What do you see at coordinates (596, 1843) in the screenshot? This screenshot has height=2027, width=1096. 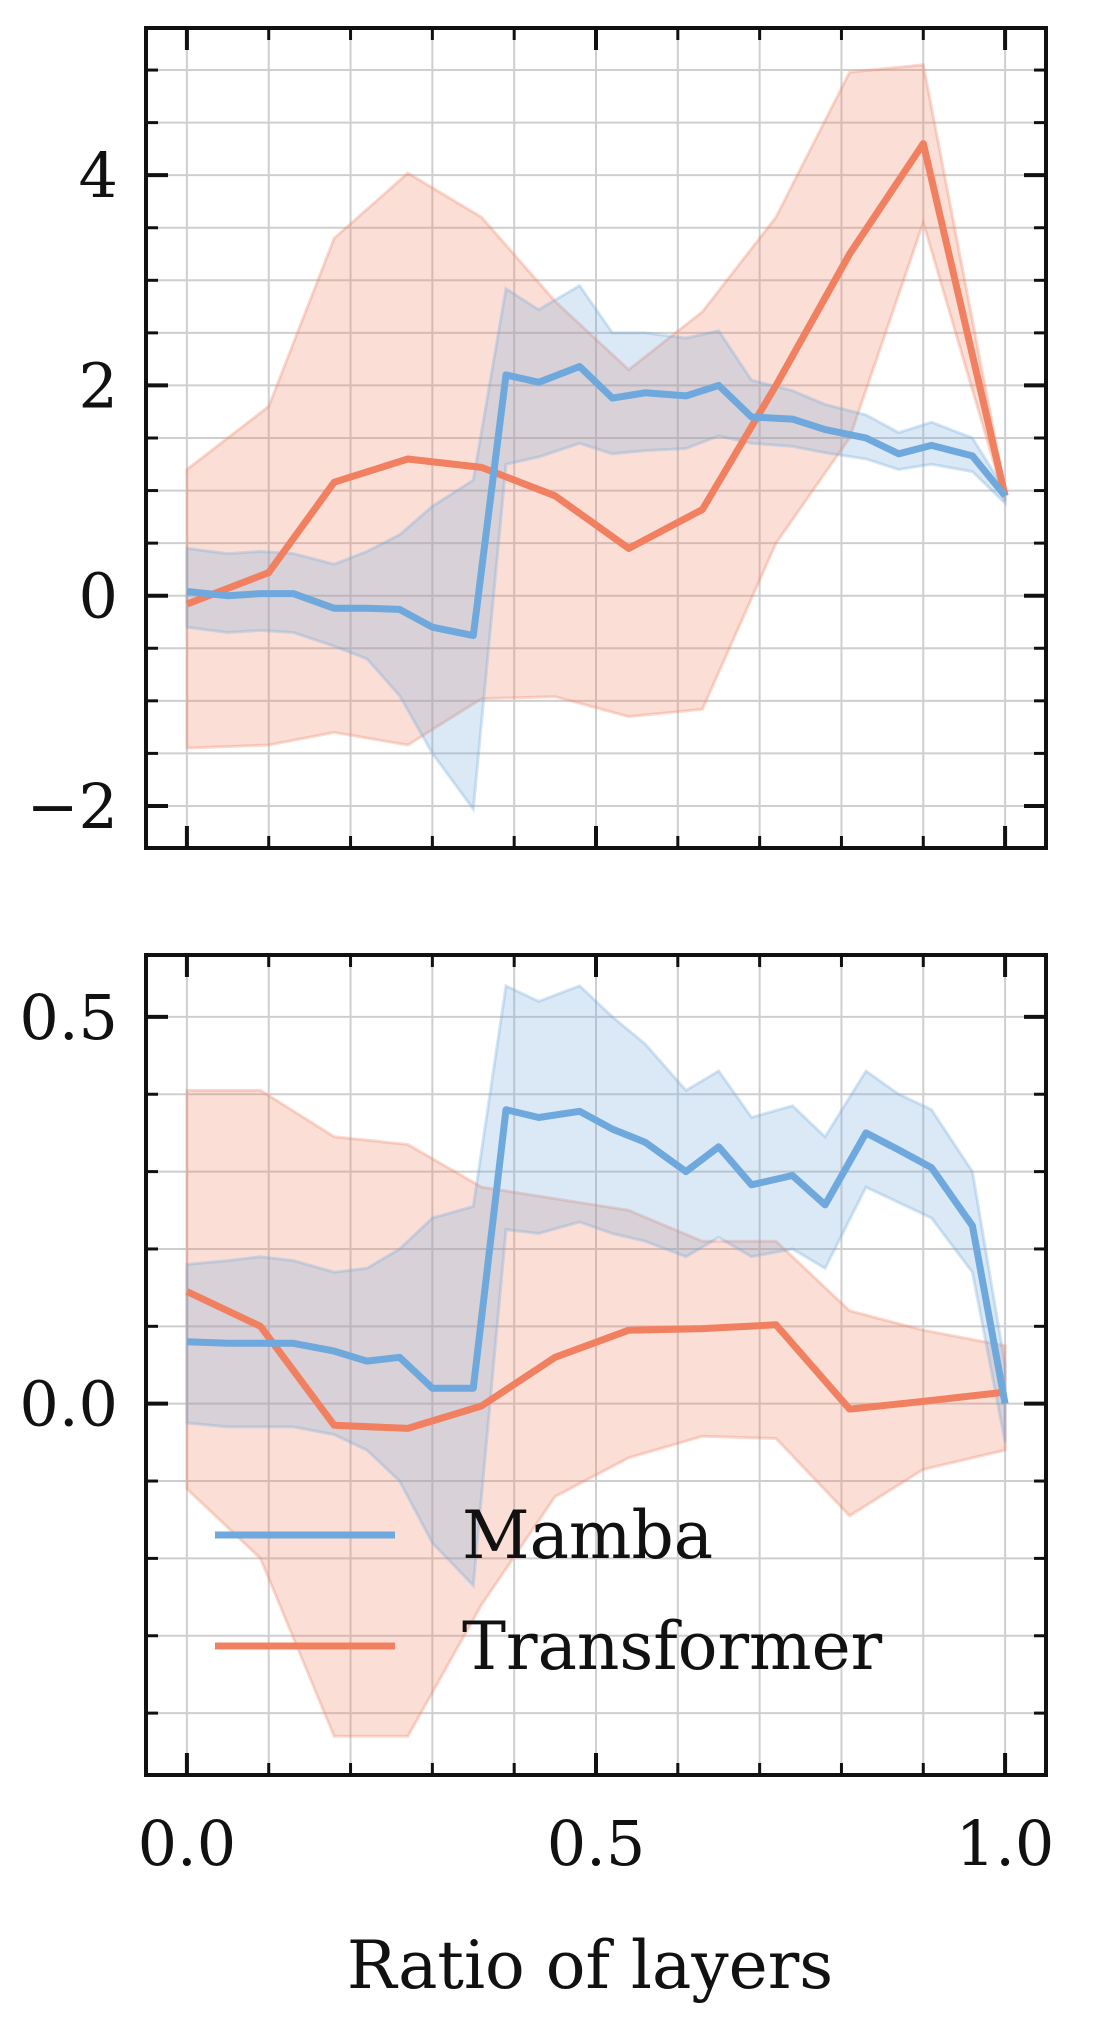 I see `x-tick-label: 0.5` at bounding box center [596, 1843].